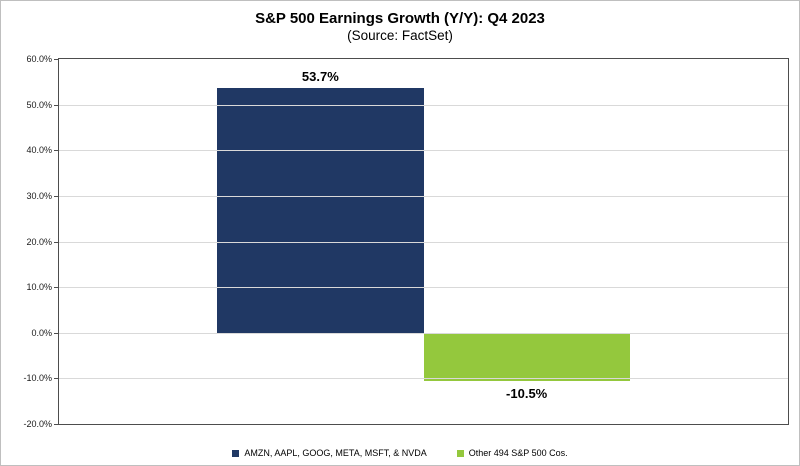 Image resolution: width=800 pixels, height=466 pixels. Describe the element at coordinates (39, 150) in the screenshot. I see `y-axis-tick-label: 40.0%` at that location.